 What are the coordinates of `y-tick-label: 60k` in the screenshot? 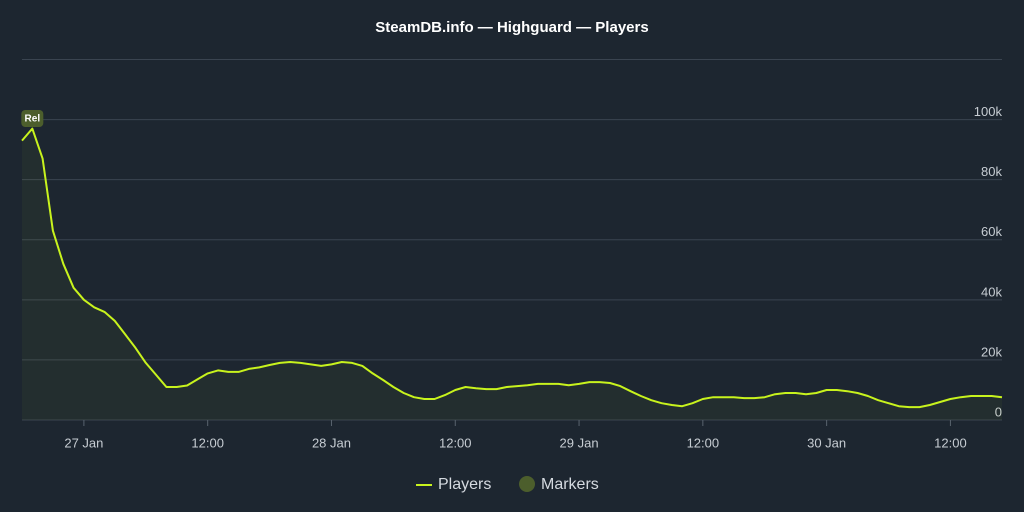 It's located at (991, 231).